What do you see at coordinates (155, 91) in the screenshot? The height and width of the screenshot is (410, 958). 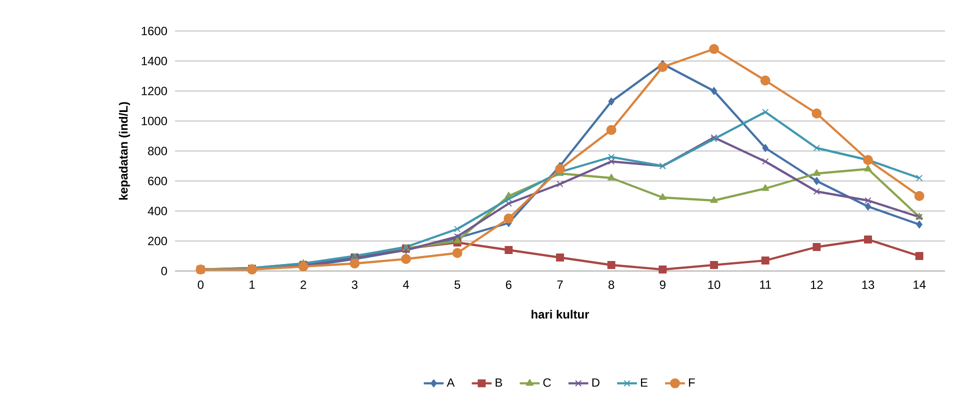 I see `y-tick-label: 1200` at bounding box center [155, 91].